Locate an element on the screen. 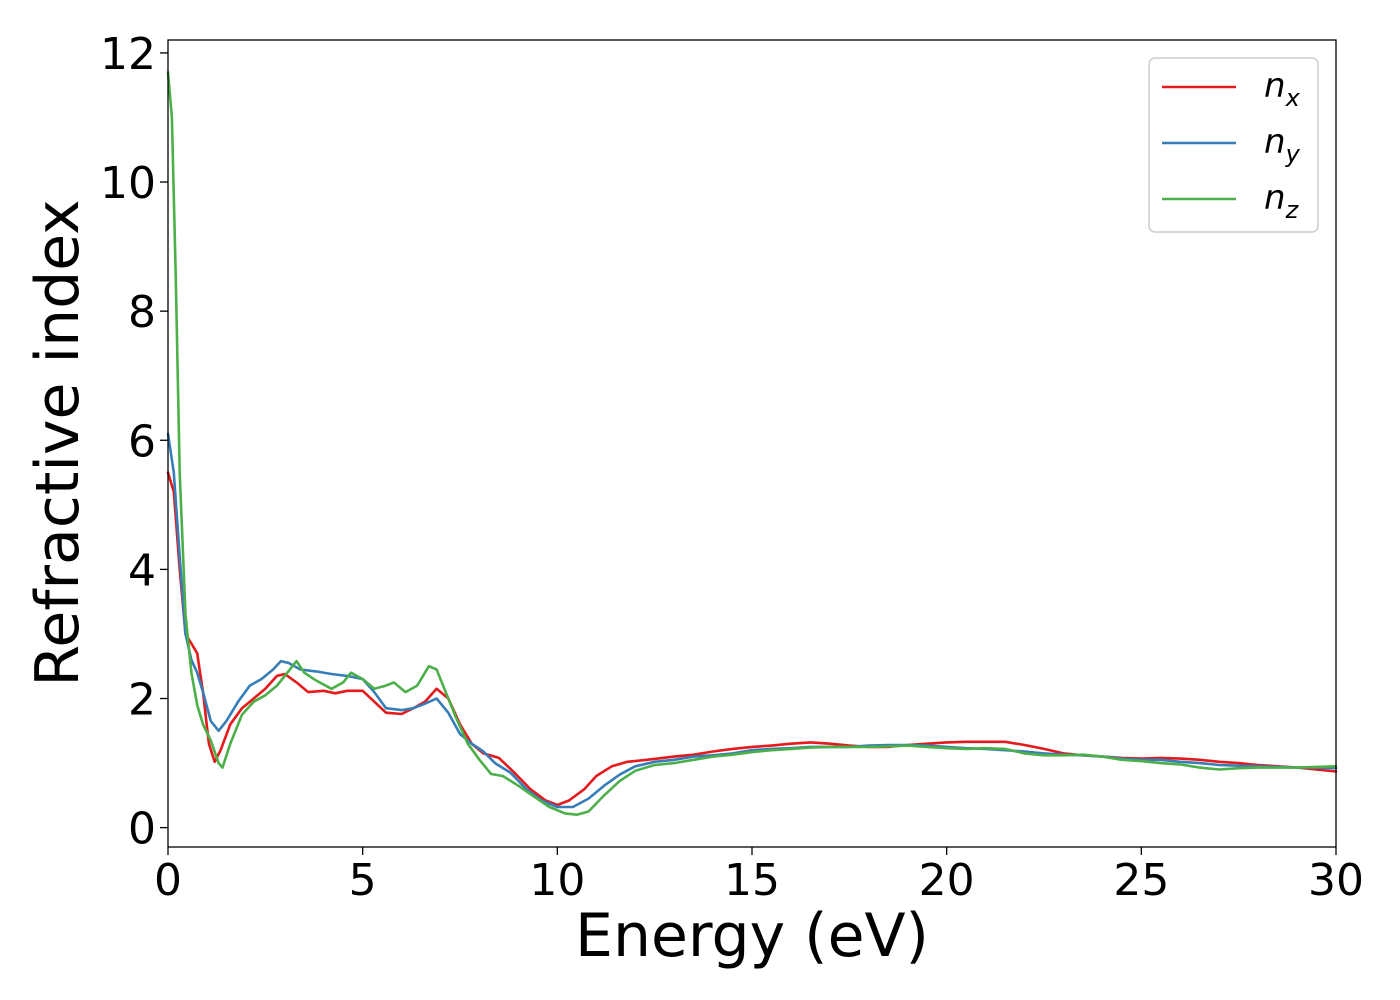  y-tick-label: 2 is located at coordinates (142, 700).